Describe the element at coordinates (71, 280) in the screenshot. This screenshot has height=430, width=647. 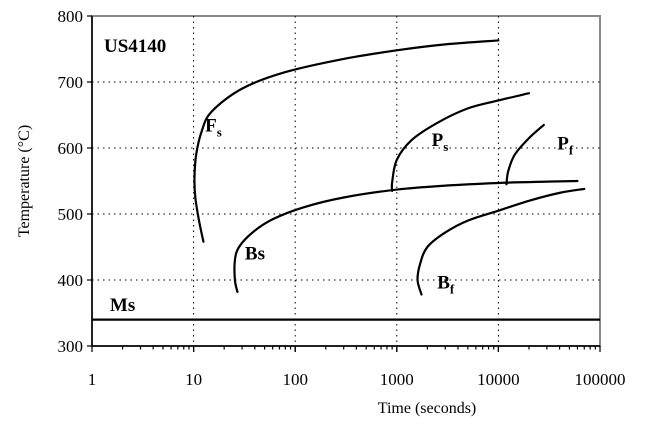
I see `y-tick-label: 400` at that location.